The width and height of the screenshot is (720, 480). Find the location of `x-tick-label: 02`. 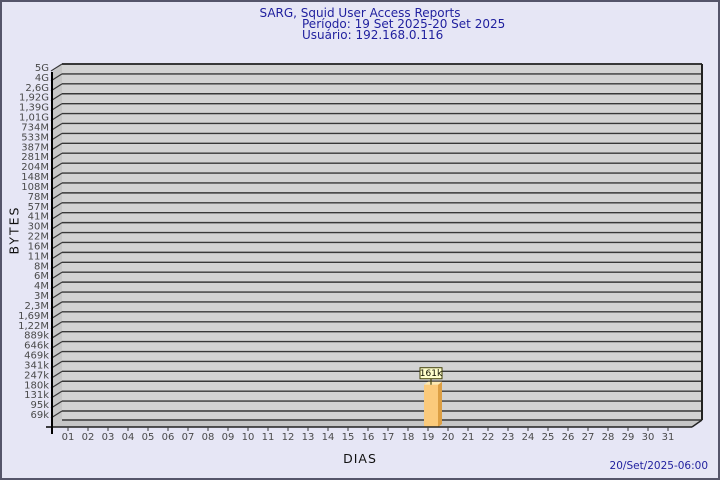

x-tick-label: 02 is located at coordinates (88, 437).